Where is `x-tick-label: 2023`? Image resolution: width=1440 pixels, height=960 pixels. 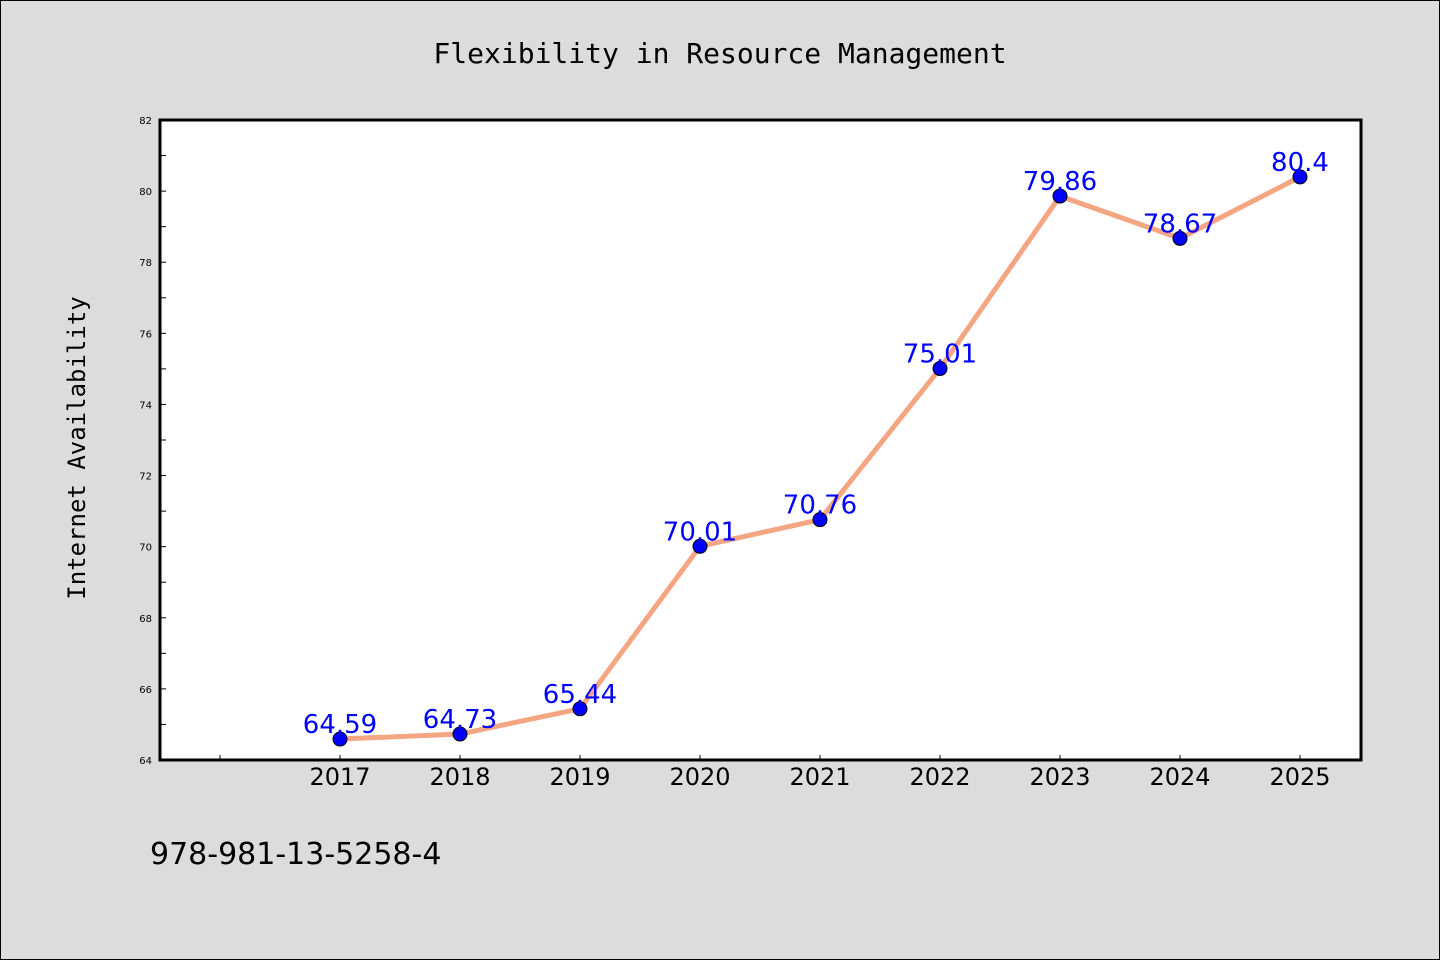
x-tick-label: 2023 is located at coordinates (1059, 777).